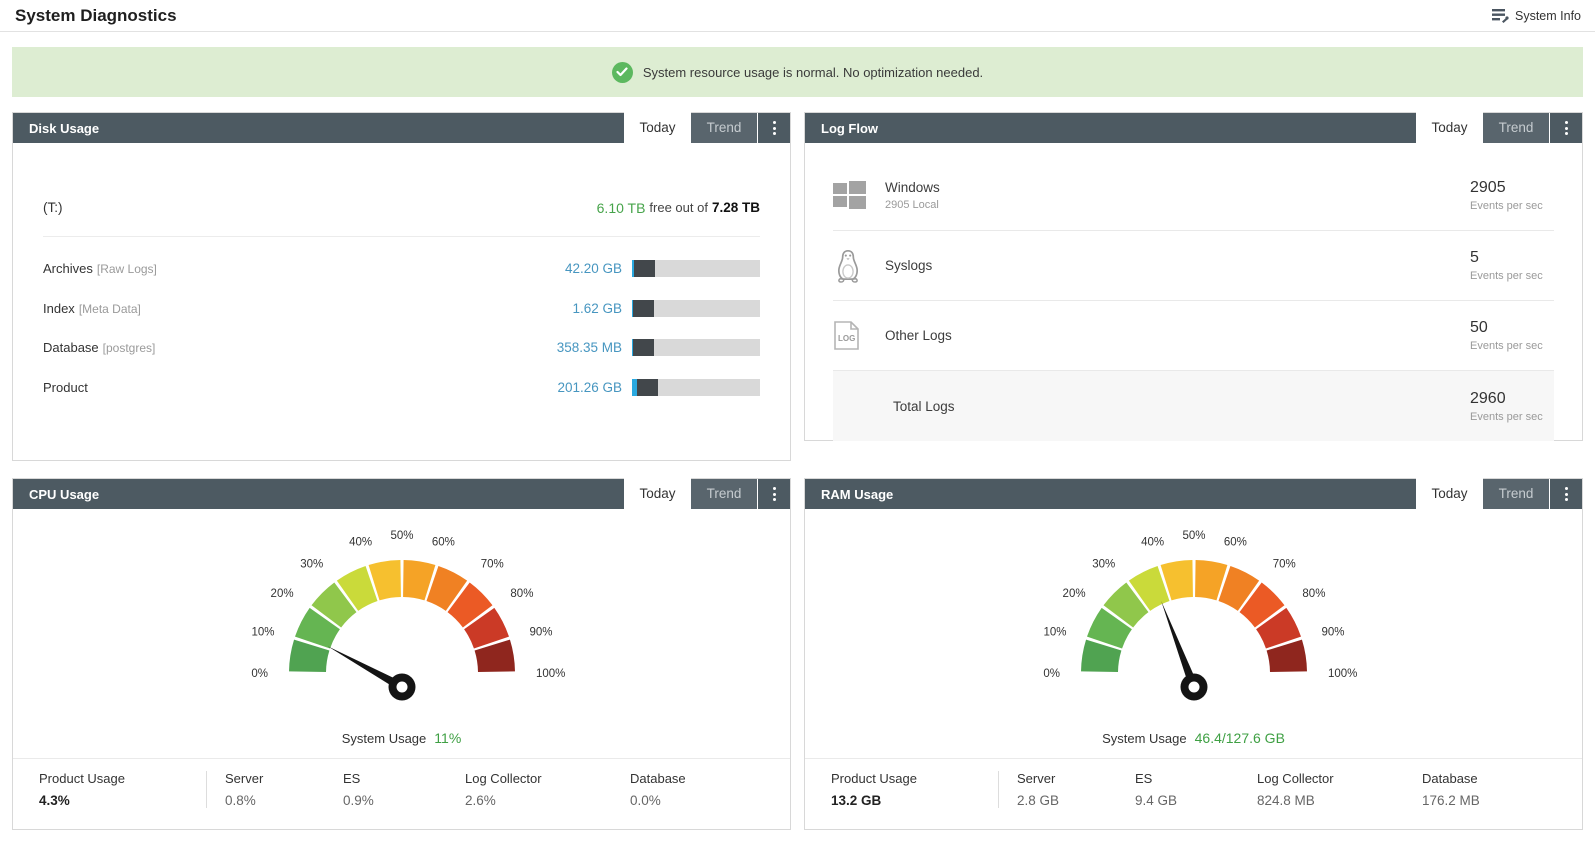 The image size is (1595, 852). What do you see at coordinates (384, 738) in the screenshot?
I see `cpu-gauge-caption: System Usage` at bounding box center [384, 738].